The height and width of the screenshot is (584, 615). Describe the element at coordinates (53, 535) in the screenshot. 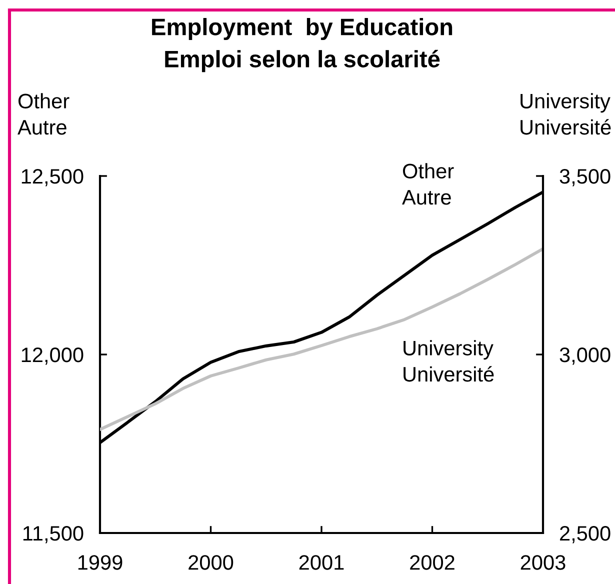

I see `y-tick-label: 11,500` at that location.